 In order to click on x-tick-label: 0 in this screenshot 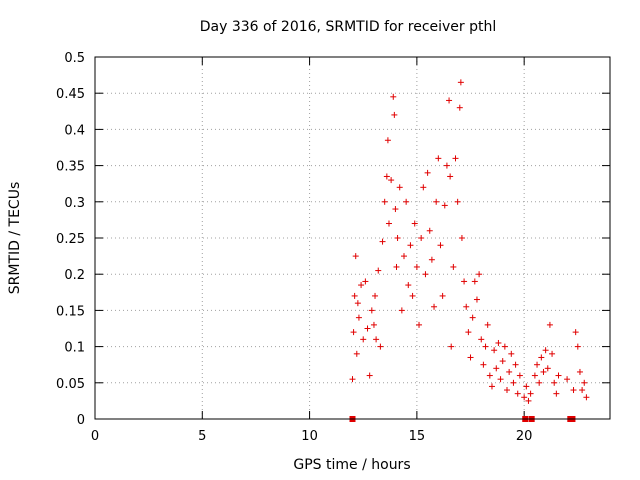, I will do `click(95, 436)`.